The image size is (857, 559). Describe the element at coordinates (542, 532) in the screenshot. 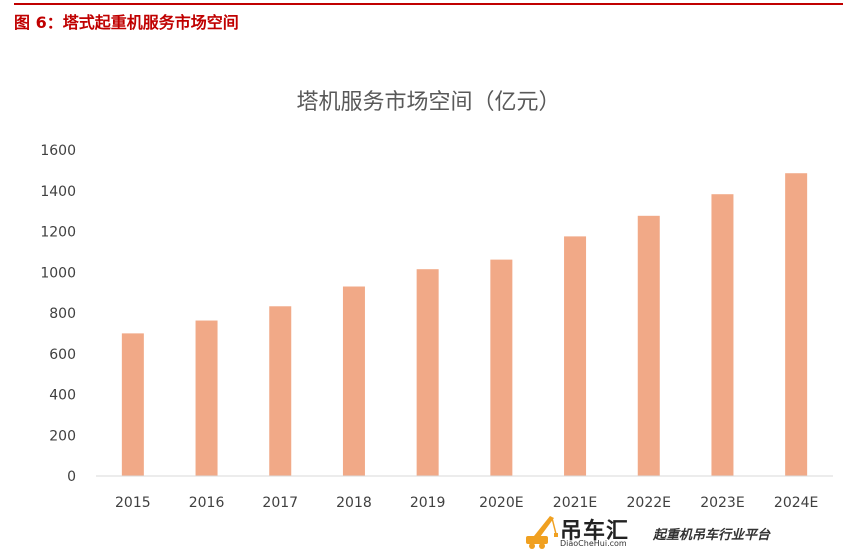

I see `crane-icon` at that location.